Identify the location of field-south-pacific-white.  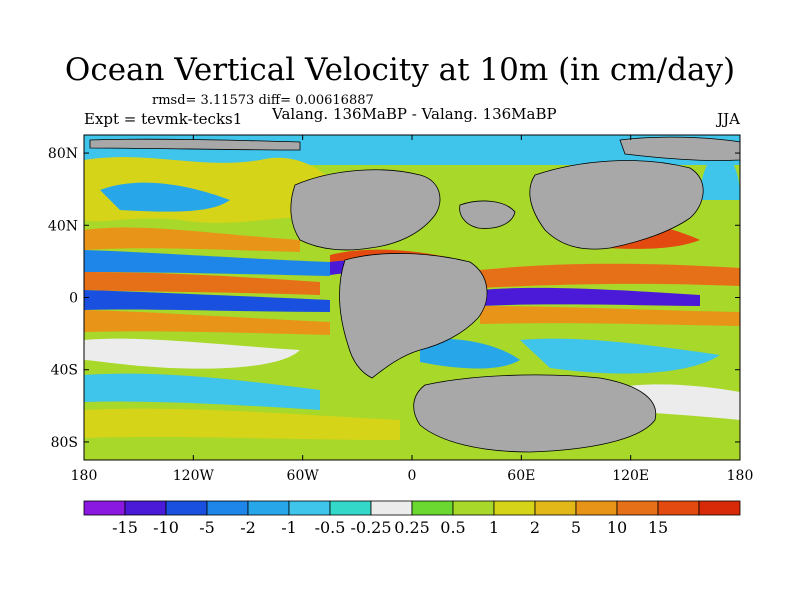
(192, 353).